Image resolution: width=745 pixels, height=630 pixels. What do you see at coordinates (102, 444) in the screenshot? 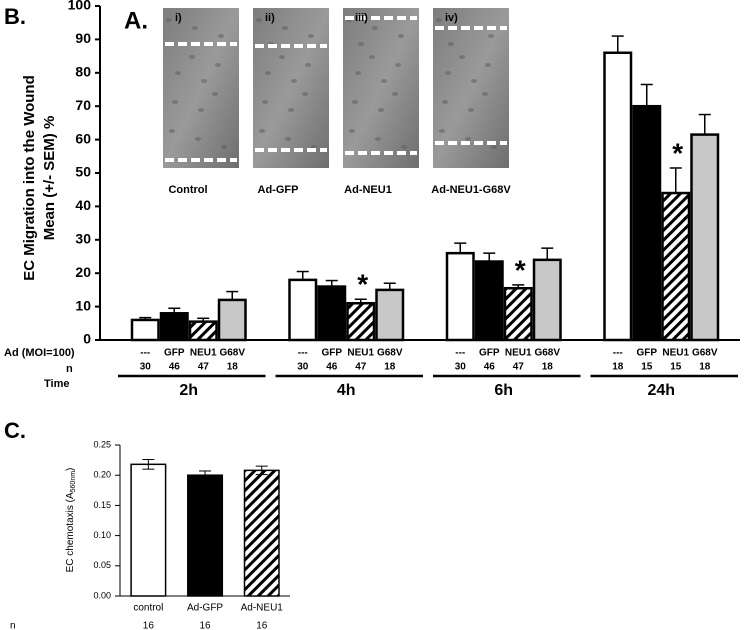
I see `y-tick-label: 0.25` at bounding box center [102, 444].